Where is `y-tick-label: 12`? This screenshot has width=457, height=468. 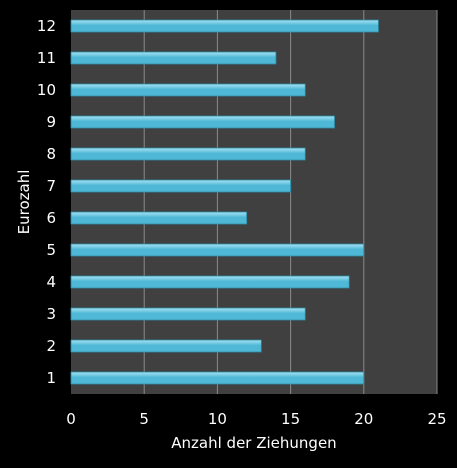
y-tick-label: 12 is located at coordinates (46, 26).